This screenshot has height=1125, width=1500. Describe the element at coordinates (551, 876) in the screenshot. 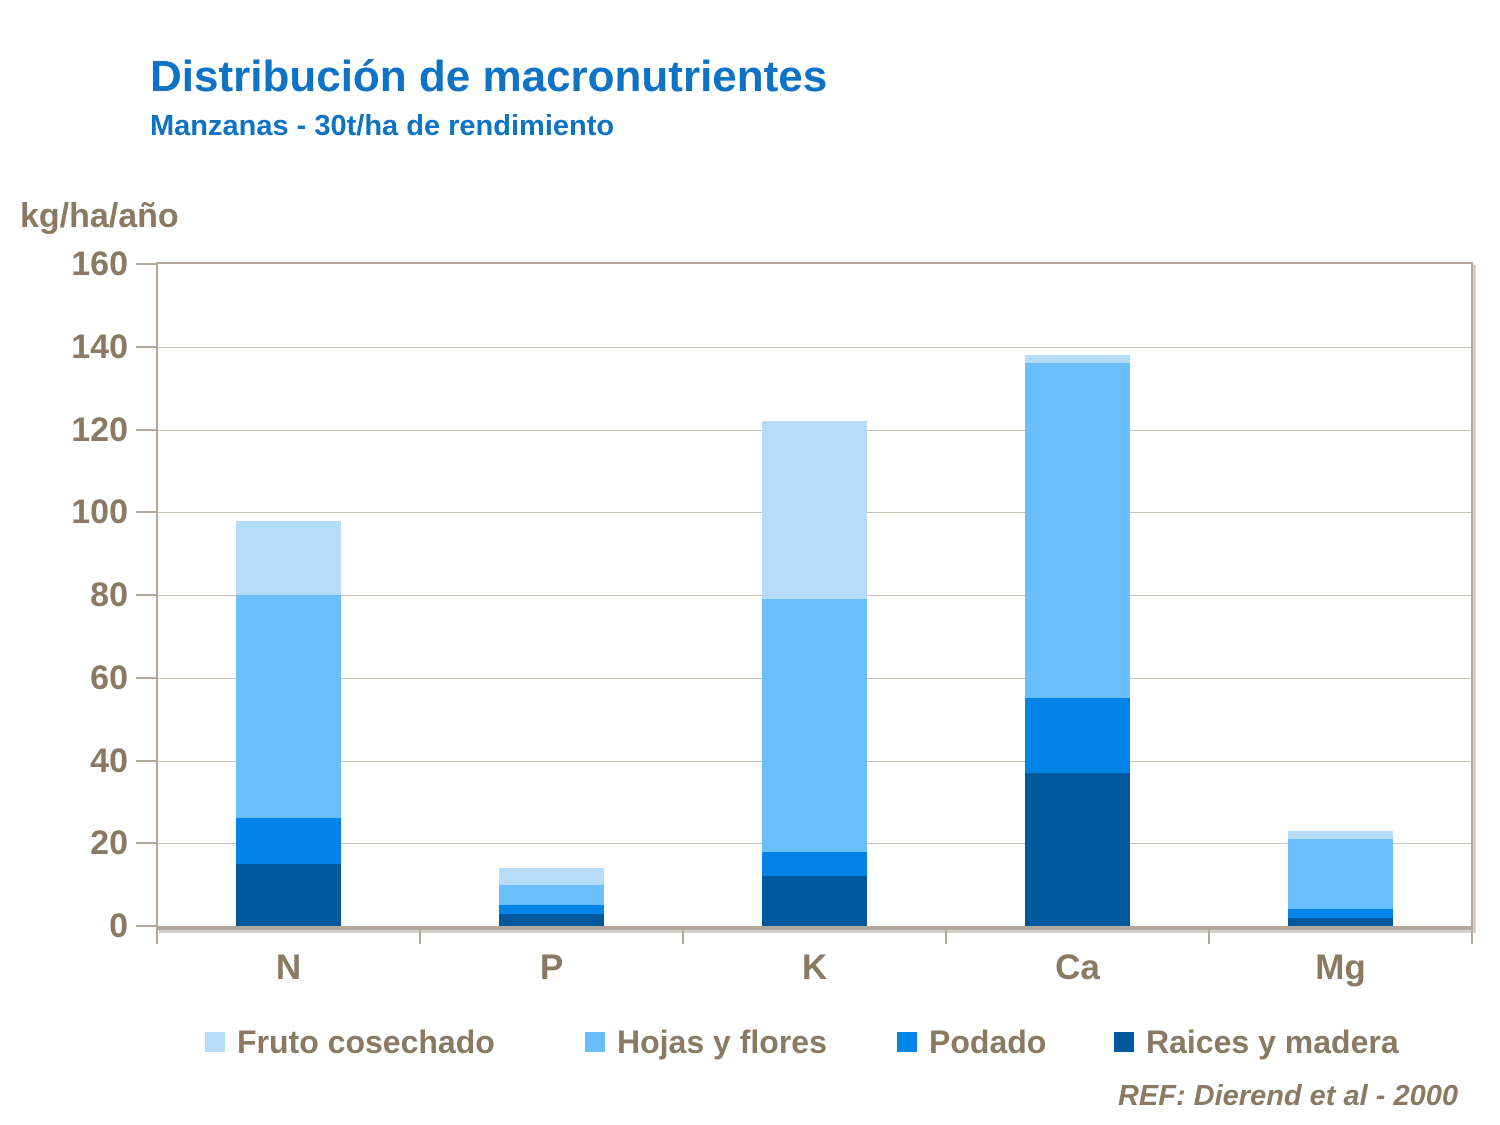

I see `bar-p-segment-fruto-cosechado` at that location.